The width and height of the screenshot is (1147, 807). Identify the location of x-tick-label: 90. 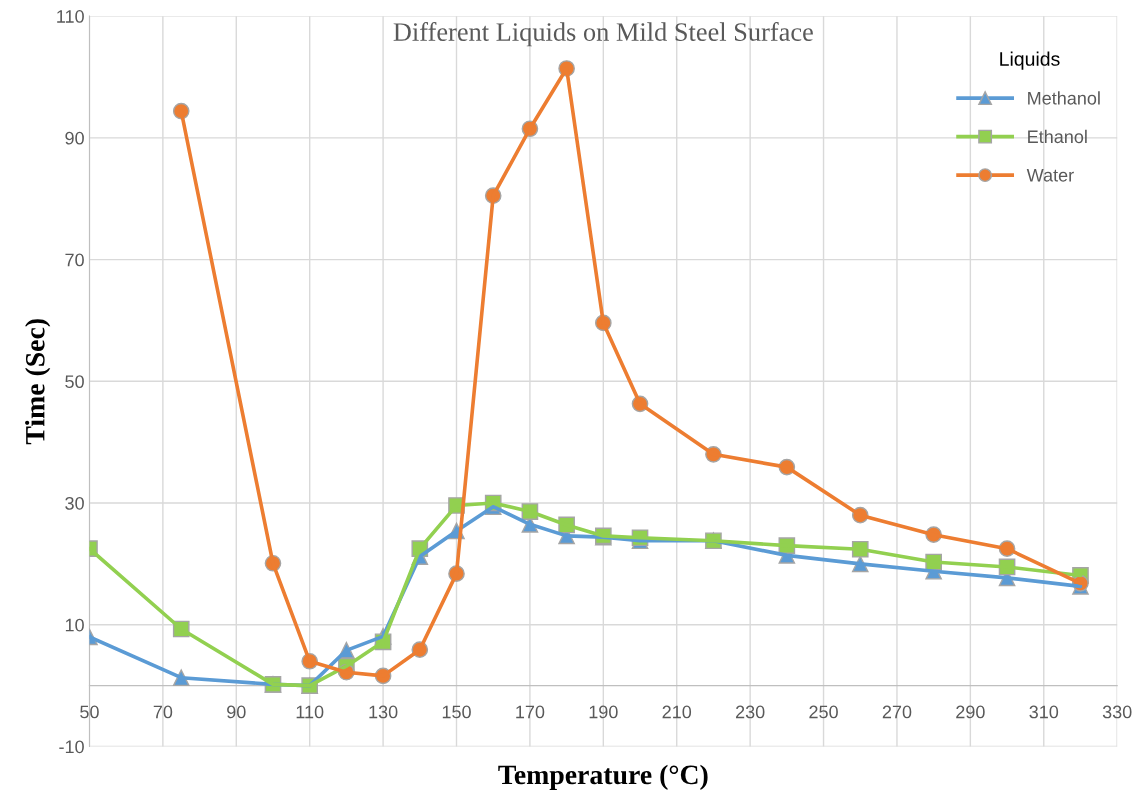
(236, 712).